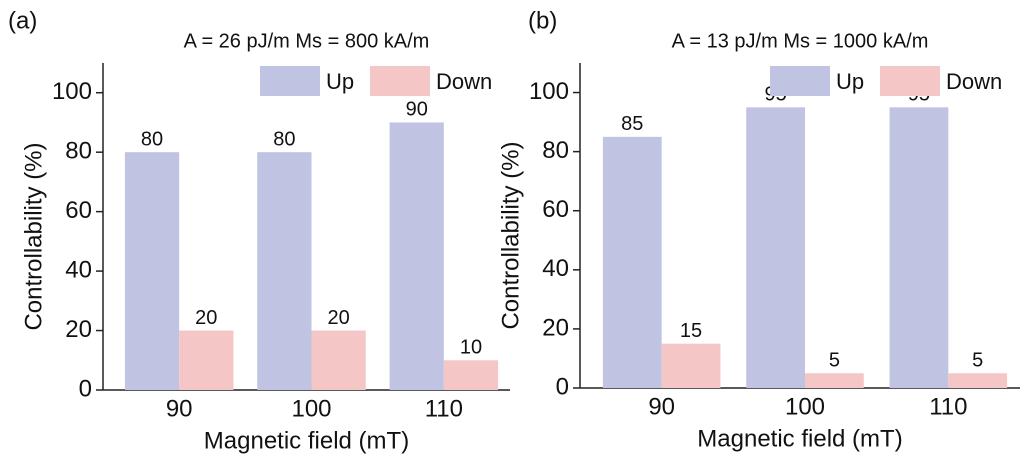 The height and width of the screenshot is (463, 1029). What do you see at coordinates (307, 41) in the screenshot?
I see `chart-title: A = 26 pJ/m Ms = 800 kA/m` at bounding box center [307, 41].